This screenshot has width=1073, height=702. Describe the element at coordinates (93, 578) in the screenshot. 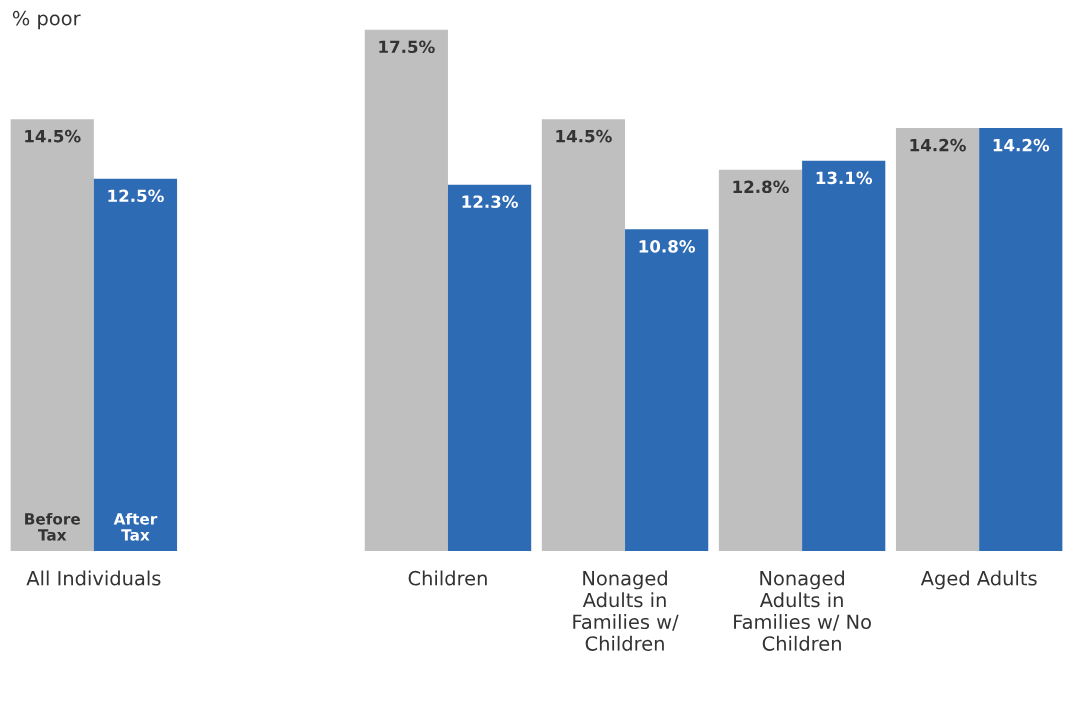

I see `x-tick-label: All Individuals` at that location.